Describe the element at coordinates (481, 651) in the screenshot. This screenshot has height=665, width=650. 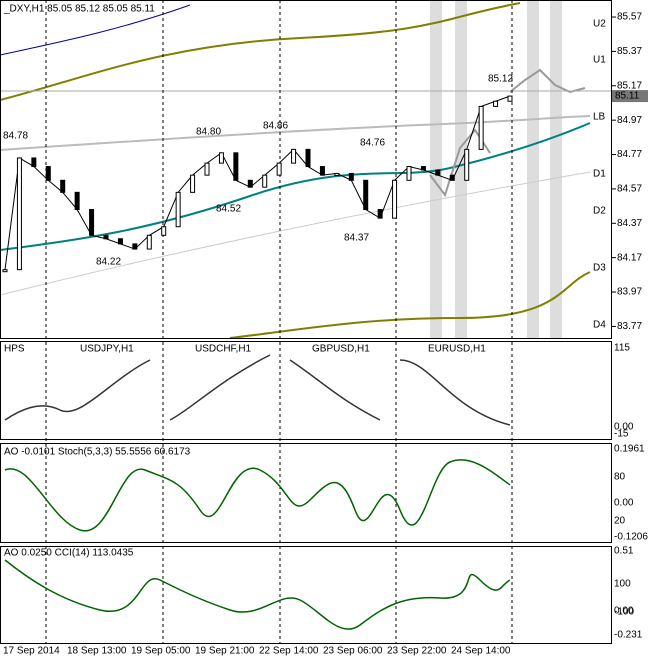
I see `x-tick-label: 24 Sep 14:00` at that location.